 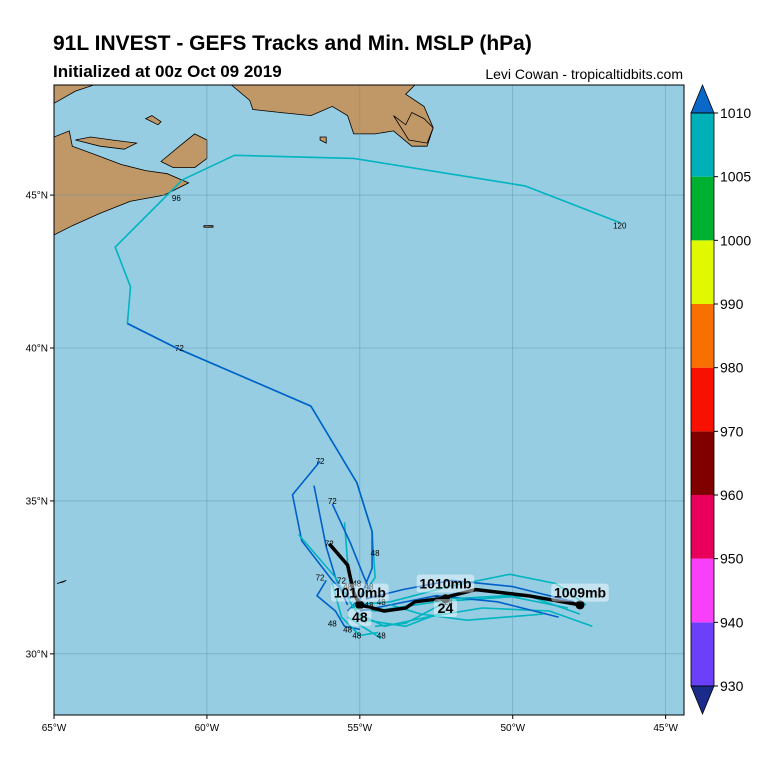 What do you see at coordinates (720, 399) in the screenshot?
I see `colorbar: 930 940 950 960 970 980 990 1000 1005 1010` at bounding box center [720, 399].